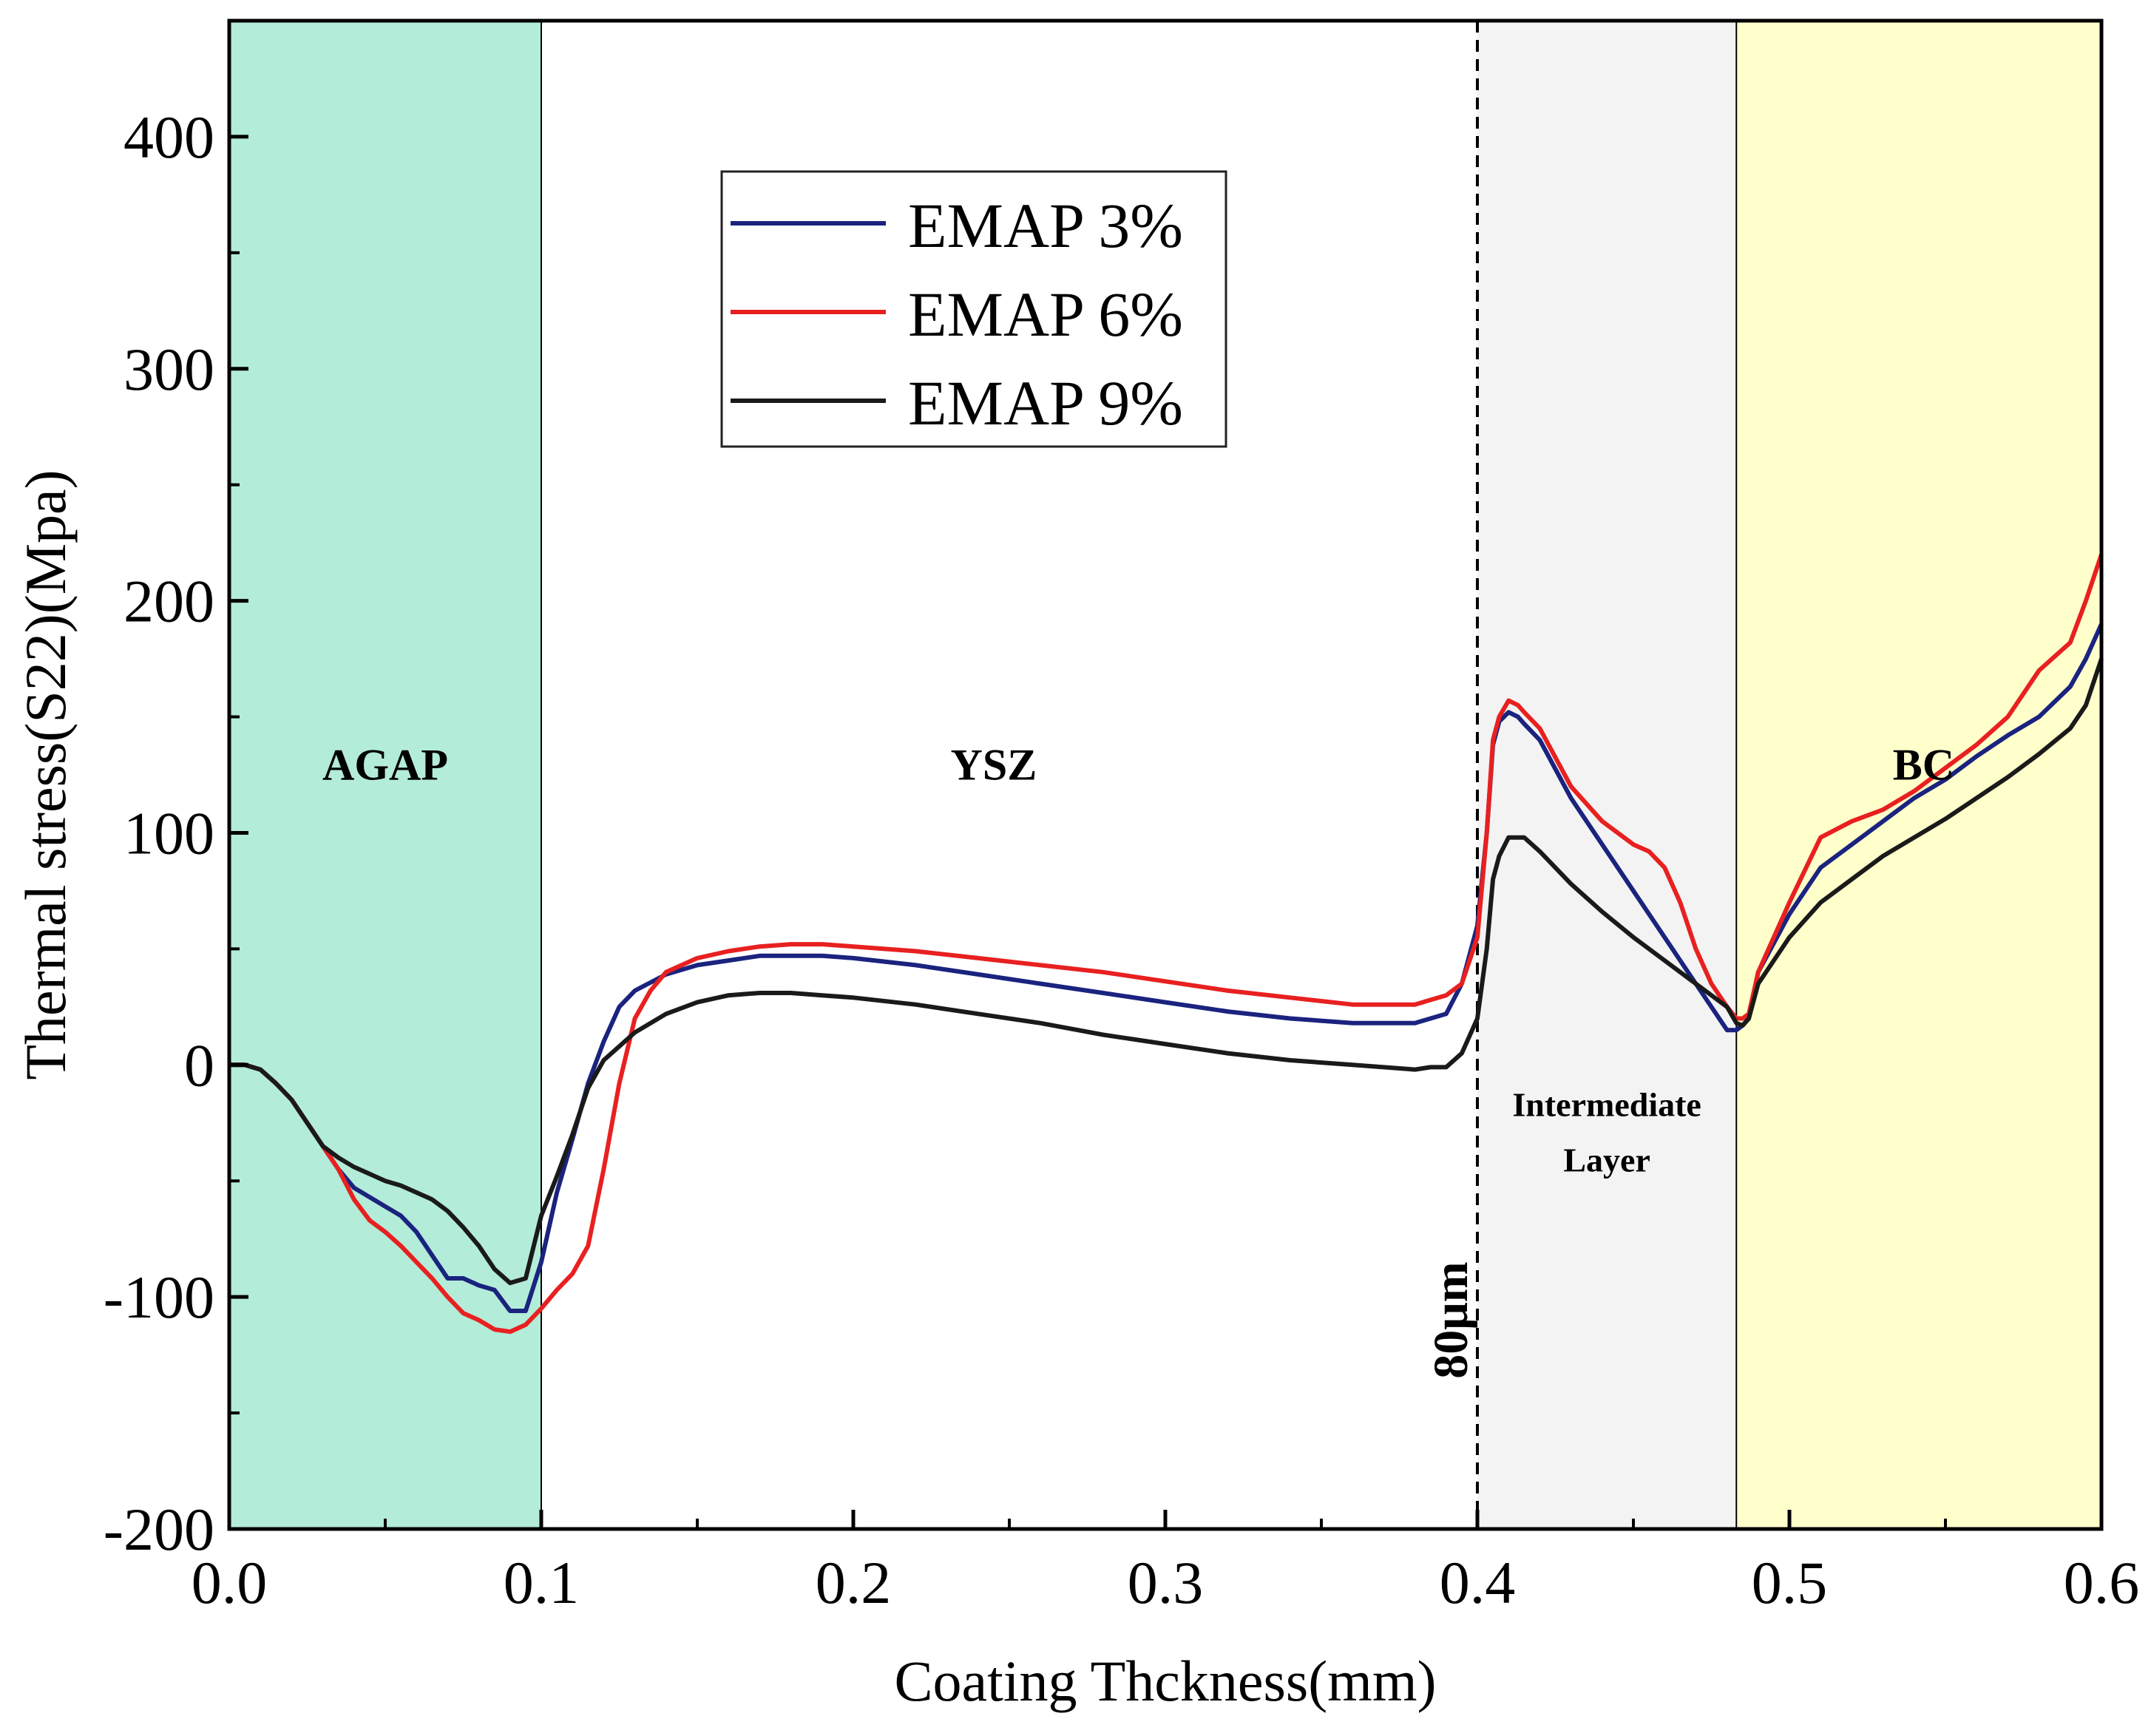 The width and height of the screenshot is (2151, 1736). I want to click on y-tick-label: 100, so click(168, 833).